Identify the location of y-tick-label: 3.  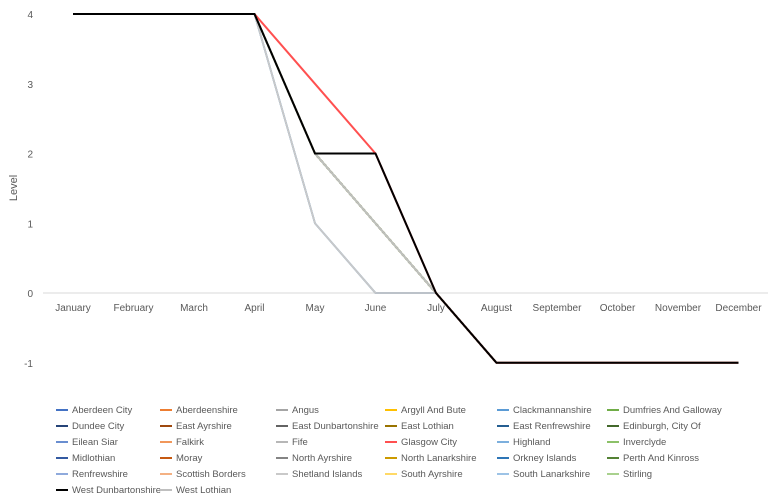
(30, 85).